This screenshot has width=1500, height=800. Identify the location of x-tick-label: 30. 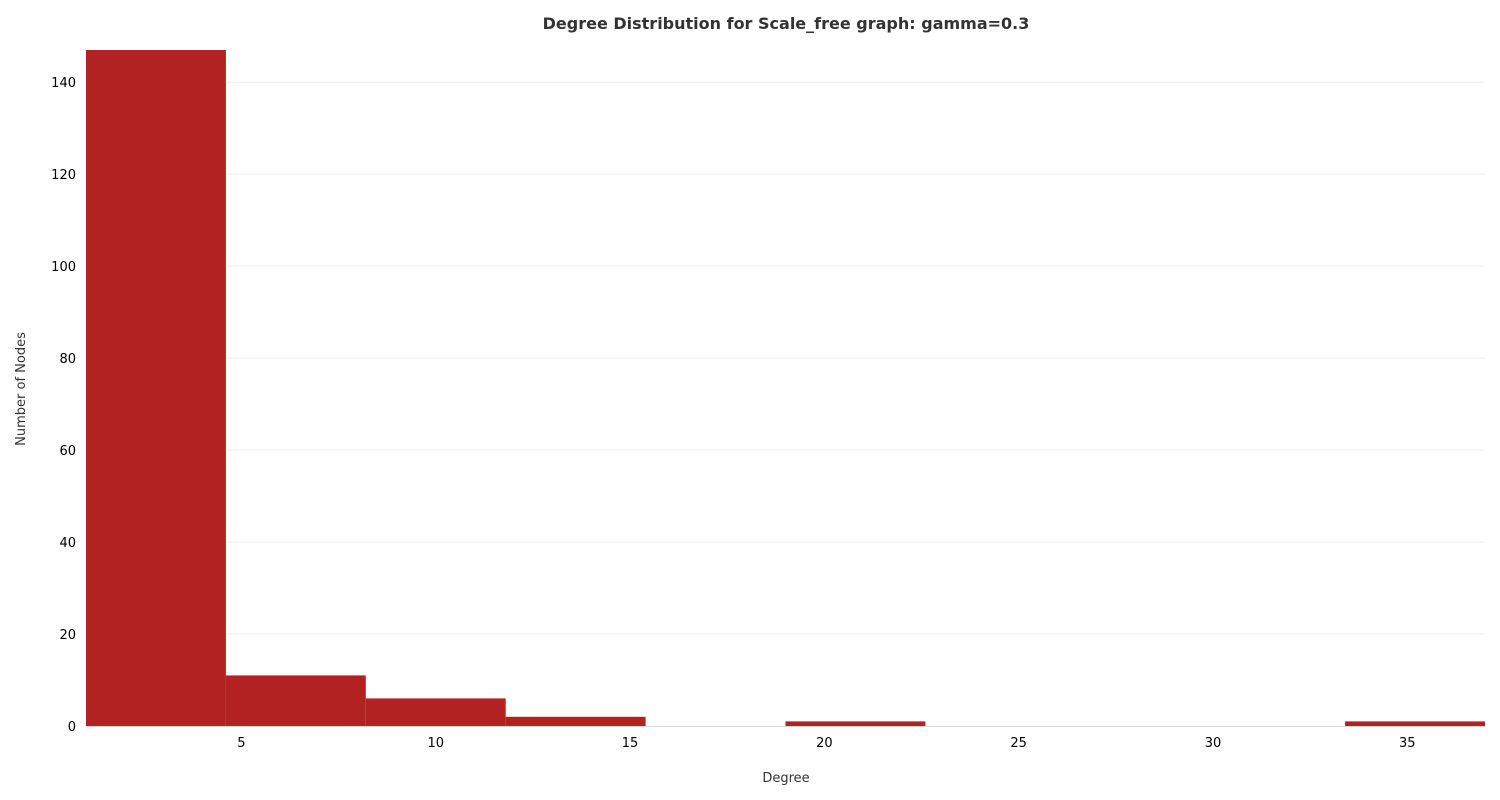
(1213, 743).